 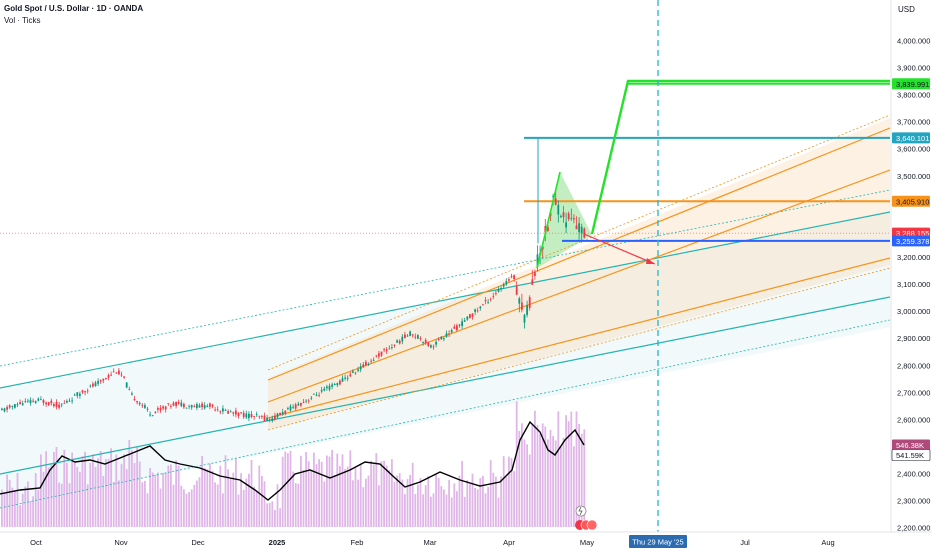 I want to click on price-tick-label: 2,900.000, so click(x=913, y=338).